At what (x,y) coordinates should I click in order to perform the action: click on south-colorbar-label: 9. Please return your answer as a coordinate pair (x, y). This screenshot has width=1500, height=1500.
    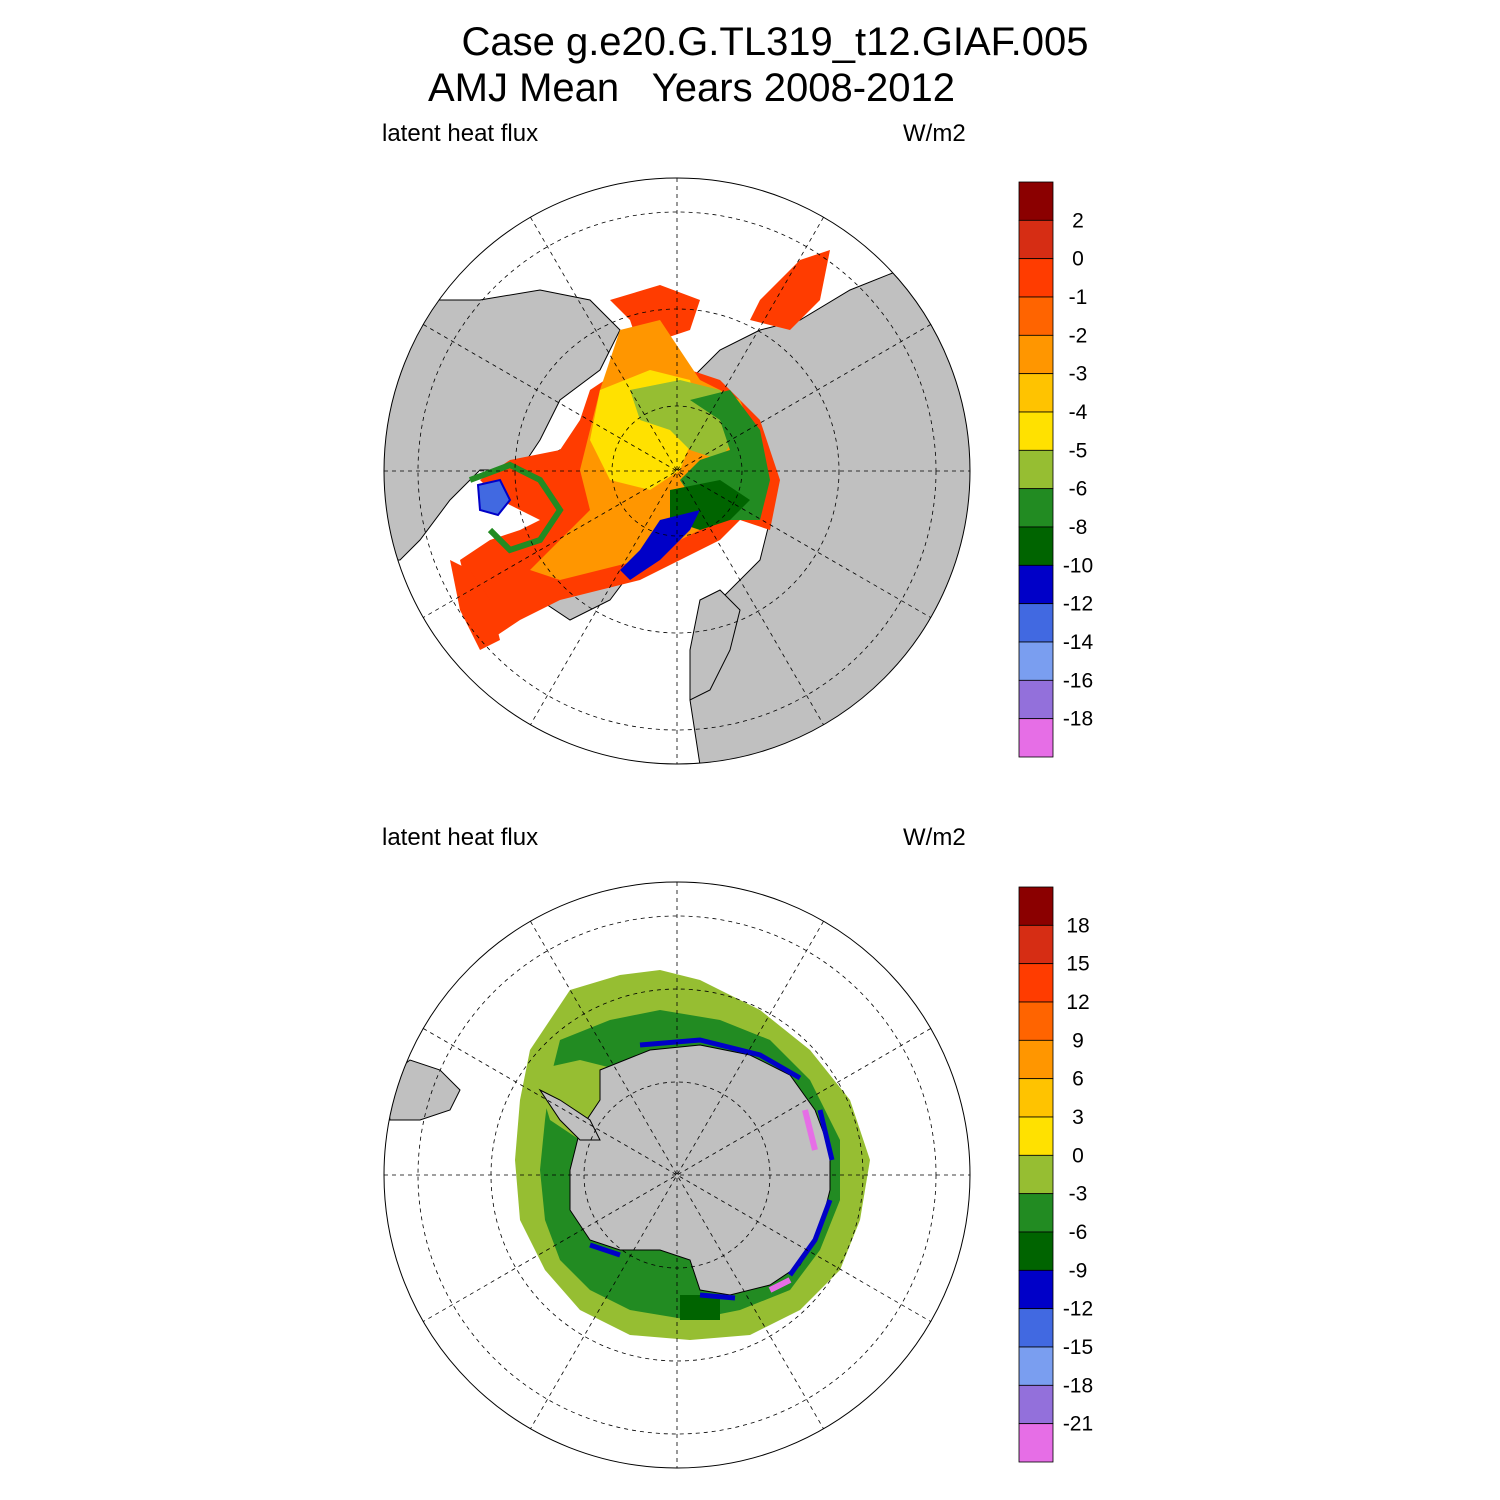
    Looking at the image, I should click on (1078, 1040).